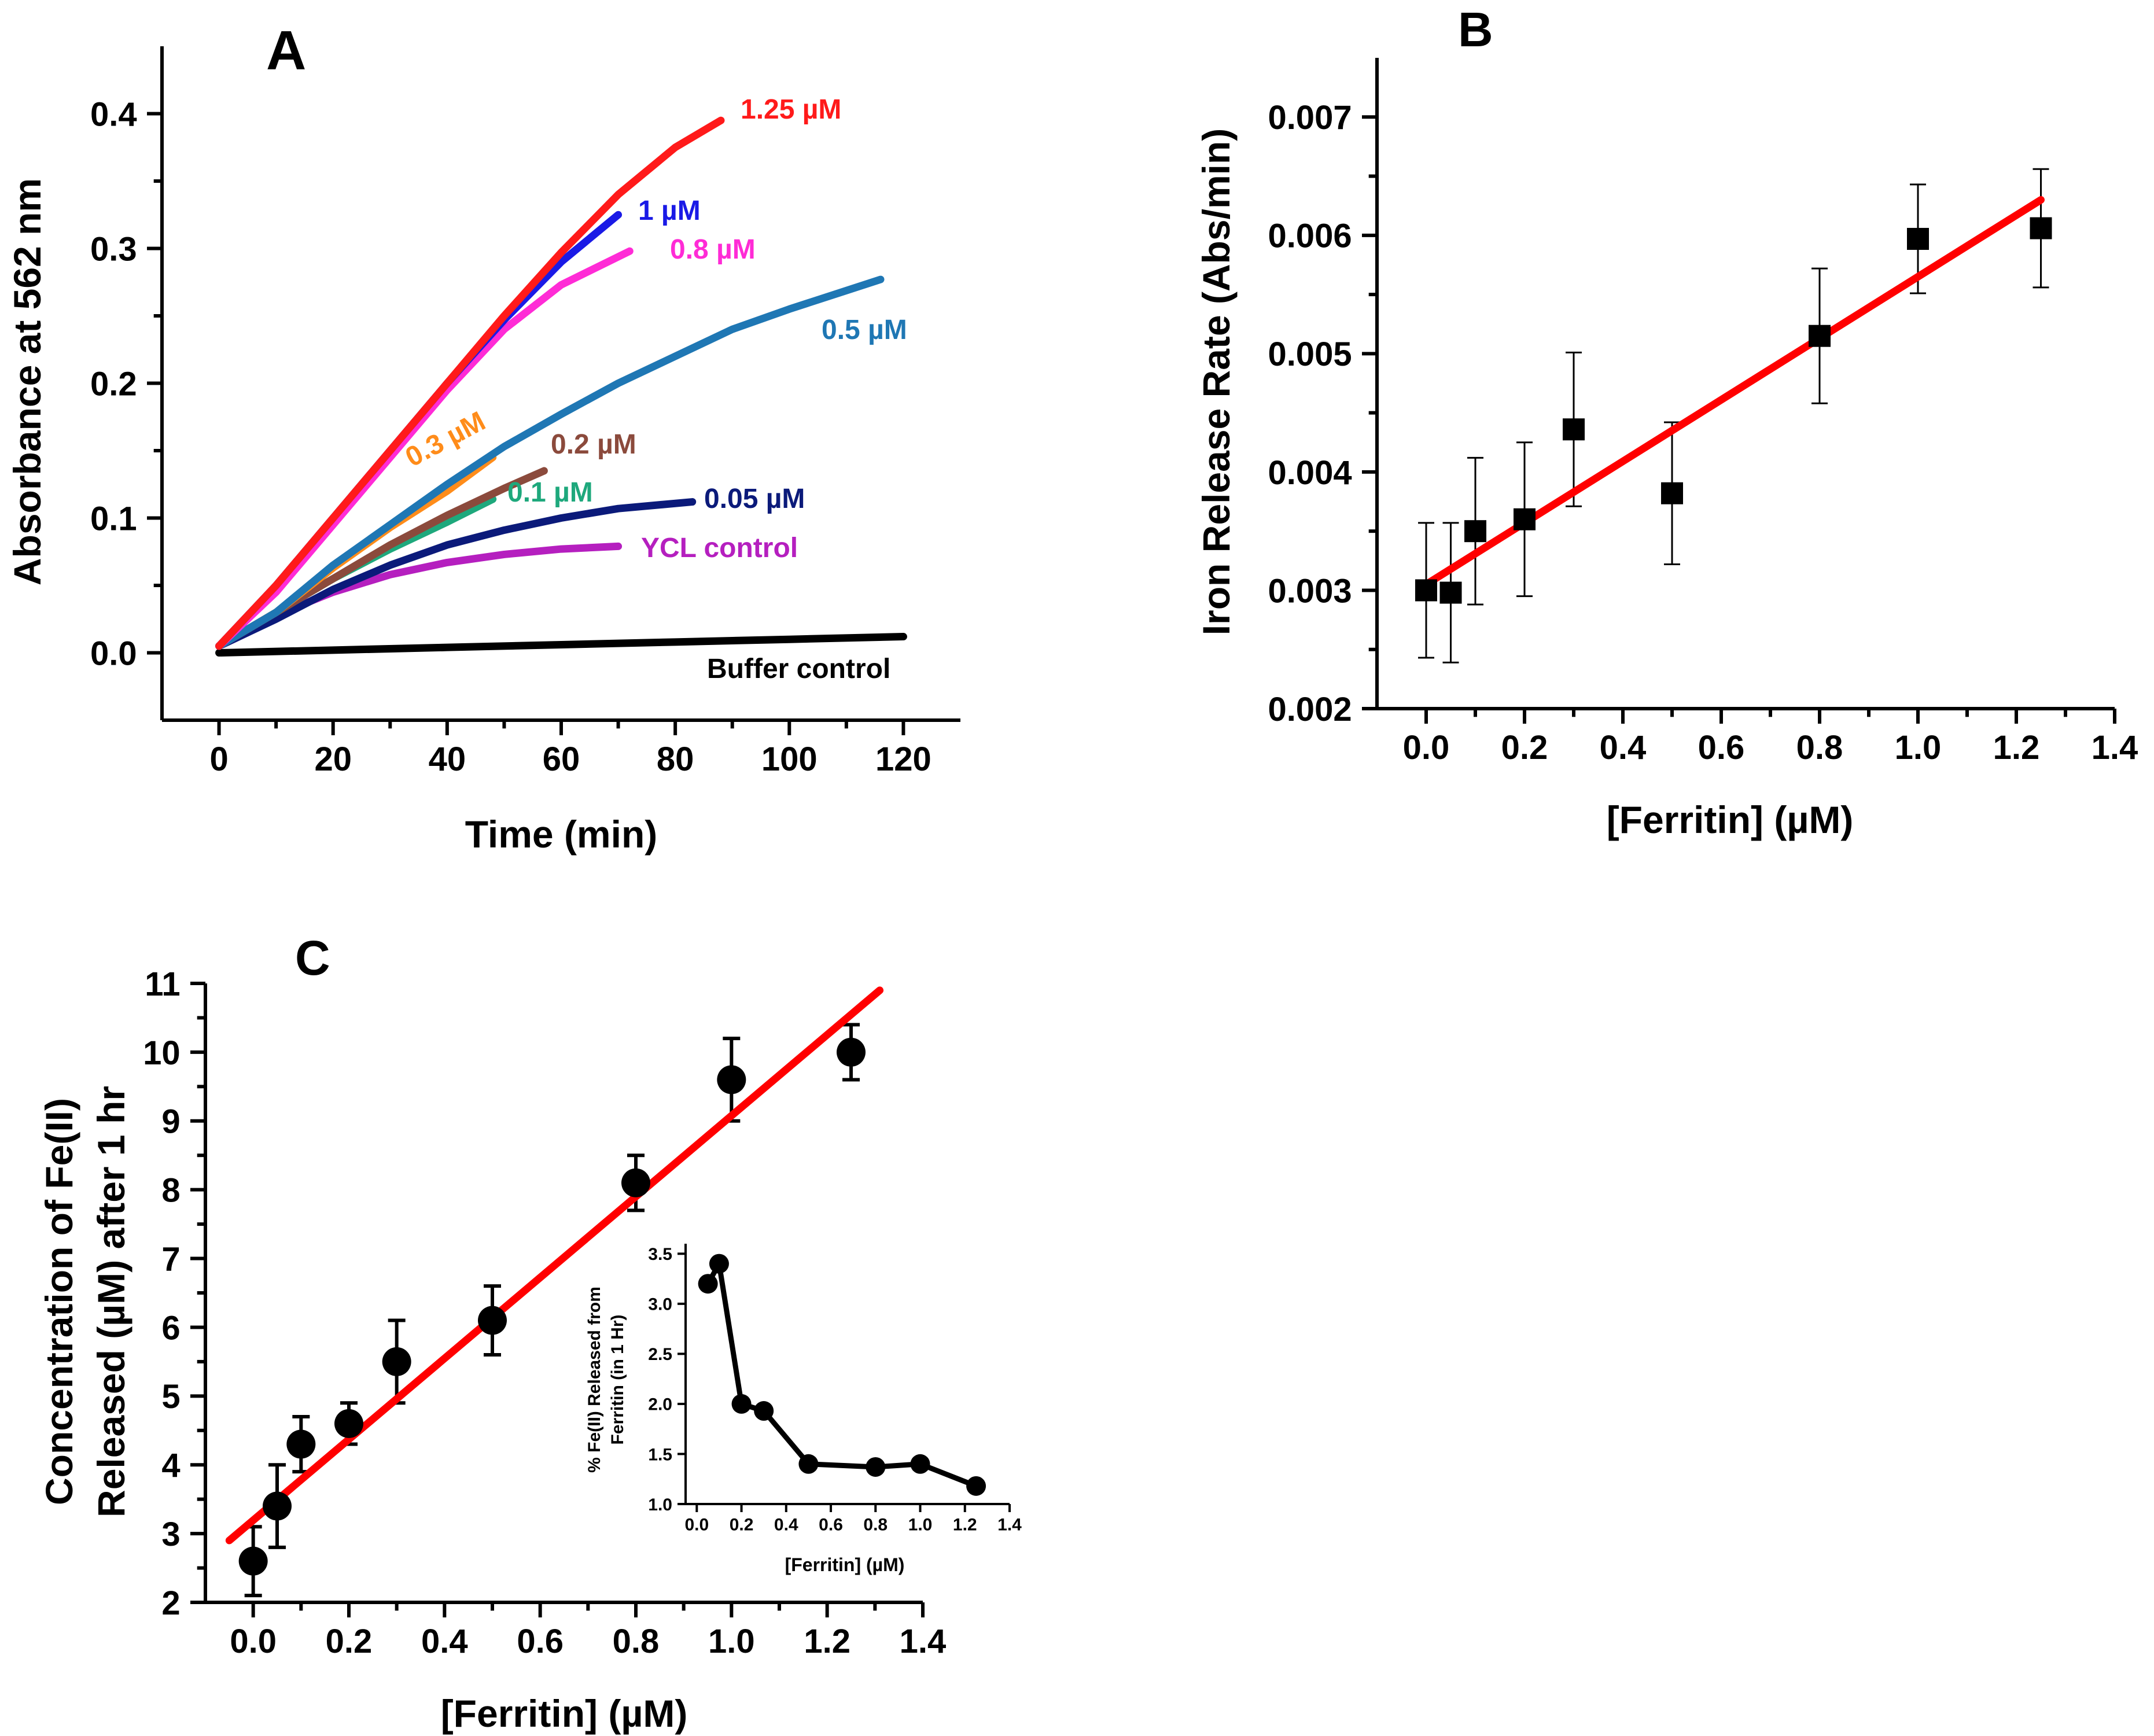 This screenshot has height=1736, width=2154. Describe the element at coordinates (660, 1254) in the screenshot. I see `inset-y-tick-label: 3.5` at that location.